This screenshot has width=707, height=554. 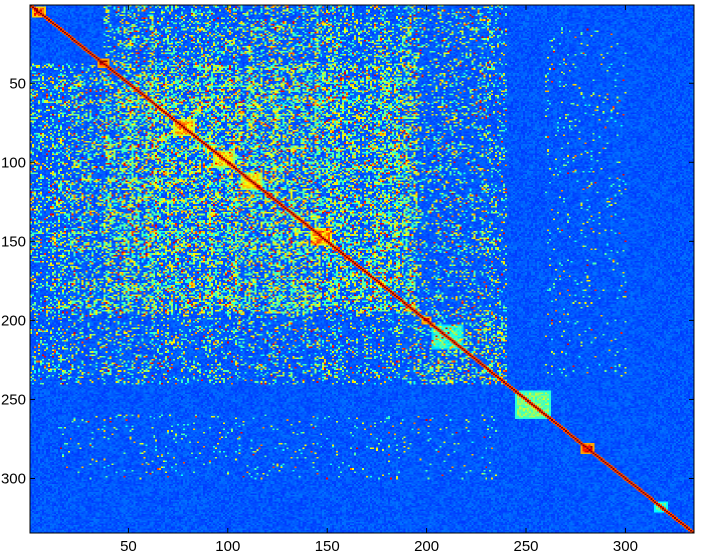 What do you see at coordinates (426, 546) in the screenshot?
I see `x-tick-label: 200` at bounding box center [426, 546].